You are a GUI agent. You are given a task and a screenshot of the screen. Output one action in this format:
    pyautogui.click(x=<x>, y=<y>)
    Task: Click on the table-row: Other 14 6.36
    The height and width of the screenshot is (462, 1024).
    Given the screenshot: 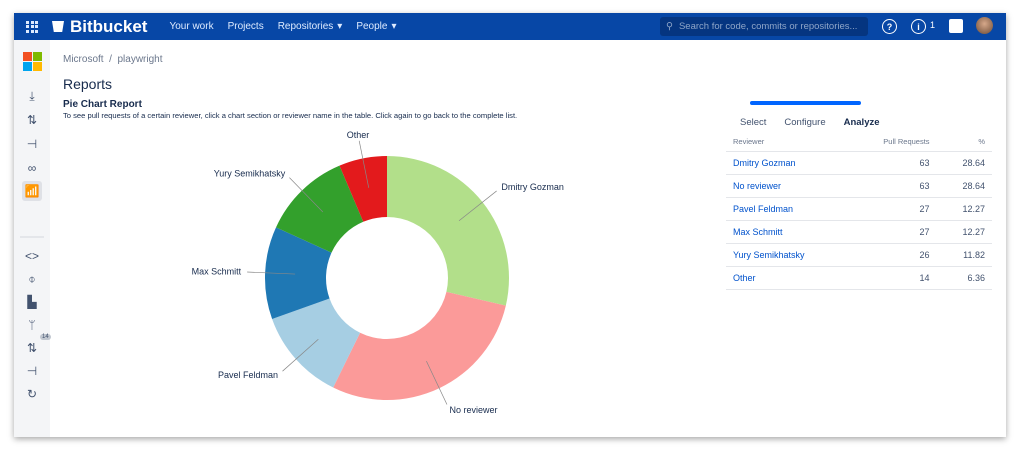 What is the action you would take?
    pyautogui.click(x=859, y=278)
    